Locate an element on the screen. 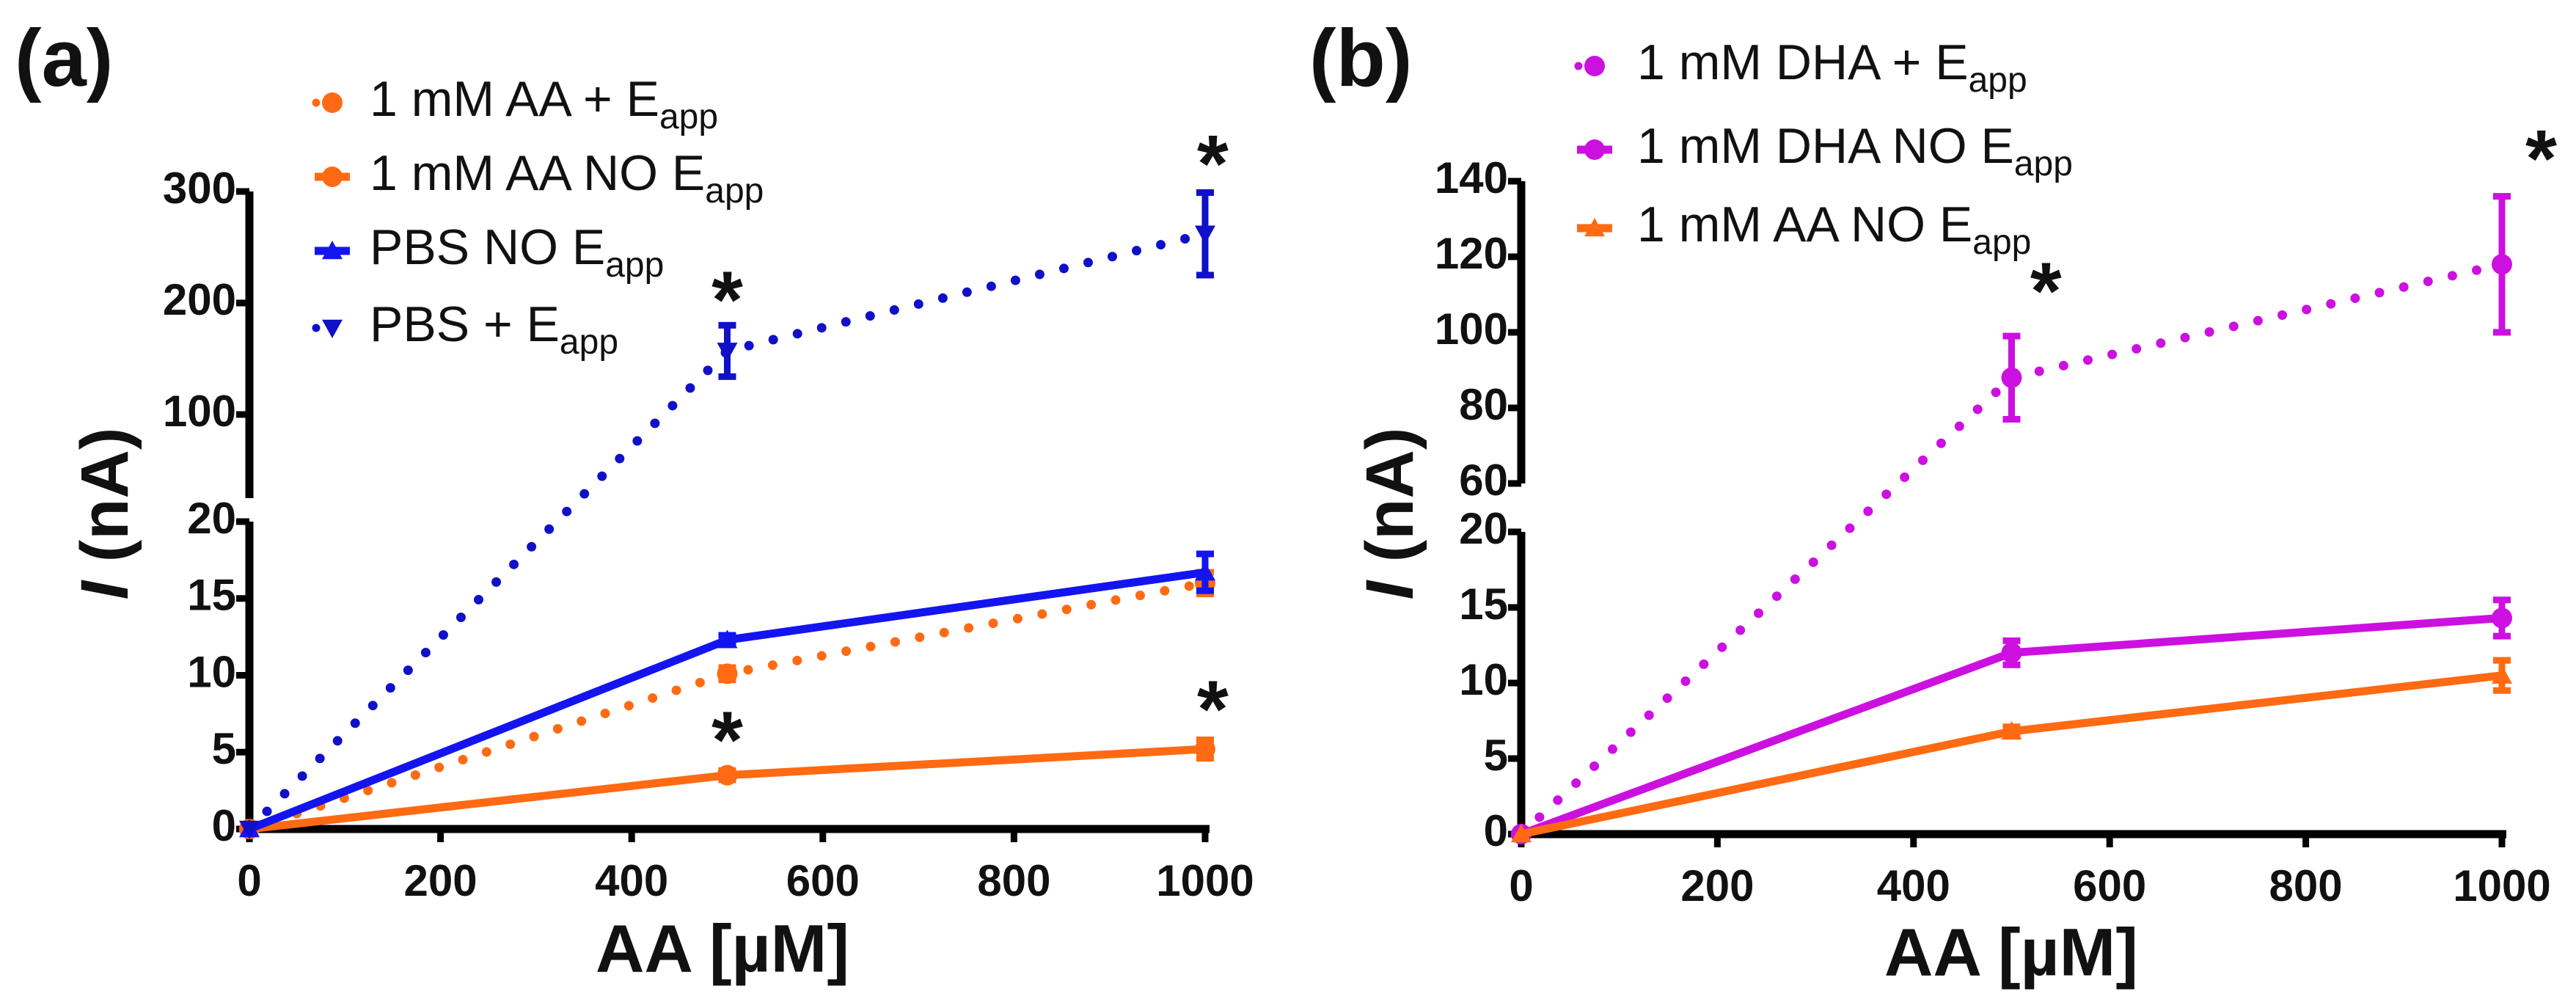 Image resolution: width=2576 pixels, height=1008 pixels. y-tick-label: 300 is located at coordinates (200, 189).